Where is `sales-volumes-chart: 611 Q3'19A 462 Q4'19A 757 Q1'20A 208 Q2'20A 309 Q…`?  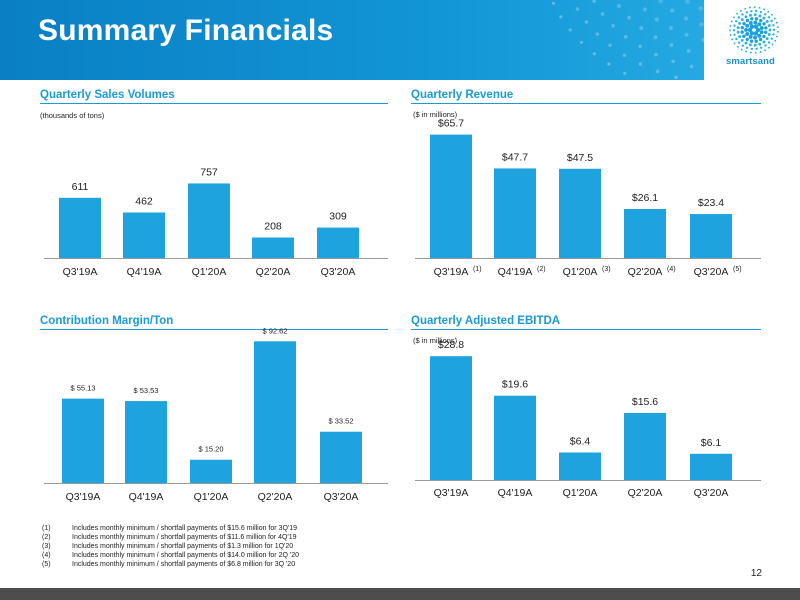 sales-volumes-chart: 611 Q3'19A 462 Q4'19A 757 Q1'20A 208 Q2'20A 309 Q… is located at coordinates (216, 222).